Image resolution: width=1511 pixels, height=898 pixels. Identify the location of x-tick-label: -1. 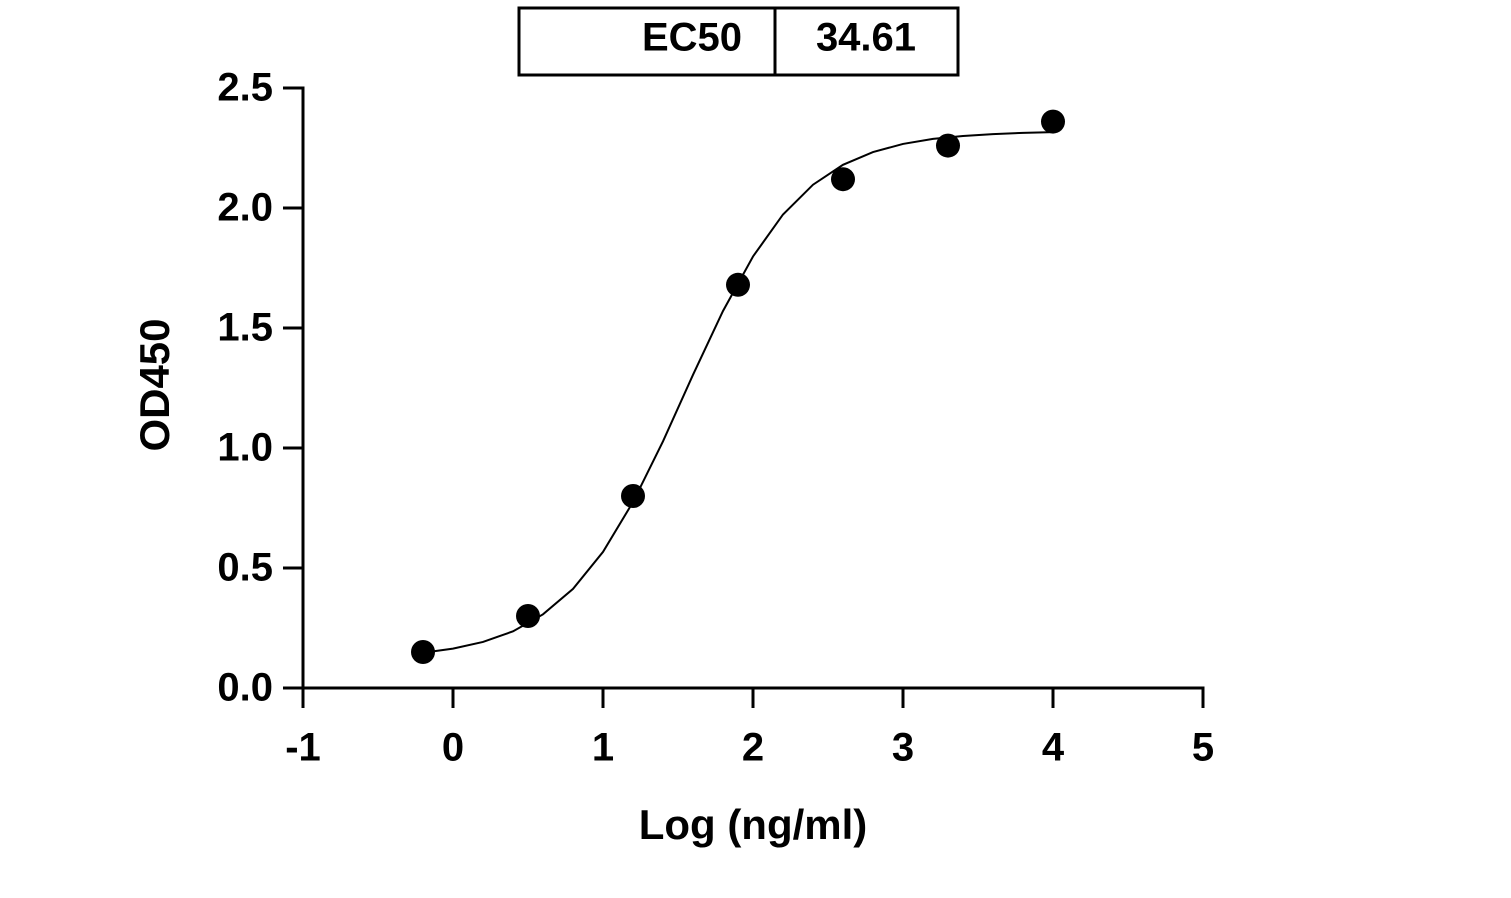
(303, 748).